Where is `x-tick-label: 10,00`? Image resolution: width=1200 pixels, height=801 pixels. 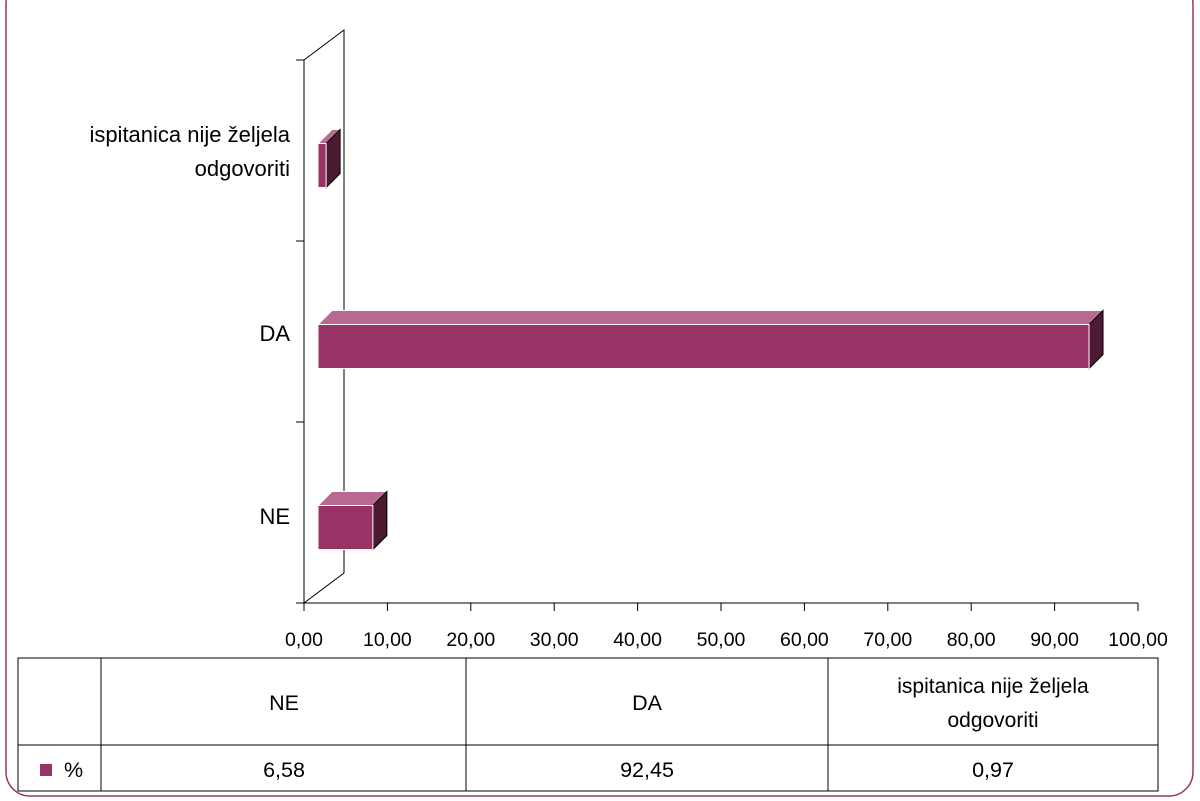 x-tick-label: 10,00 is located at coordinates (387, 640).